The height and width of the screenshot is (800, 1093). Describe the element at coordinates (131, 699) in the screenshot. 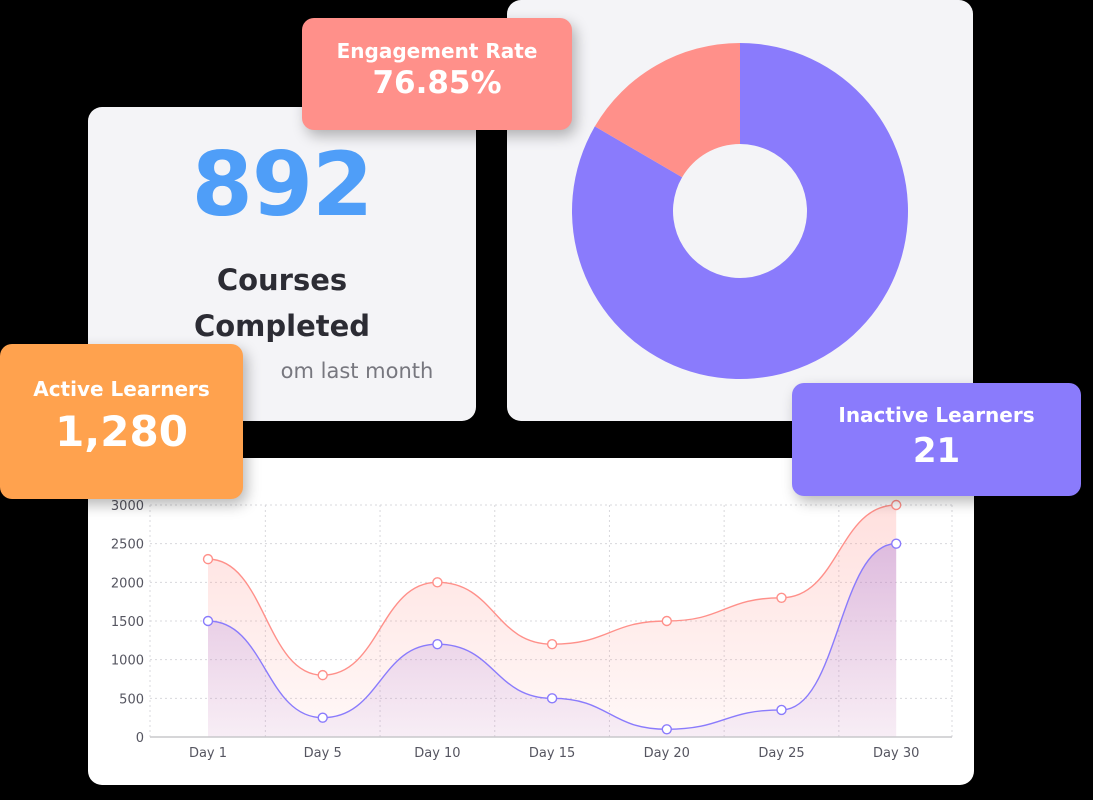

I see `y-tick-label: 500` at that location.